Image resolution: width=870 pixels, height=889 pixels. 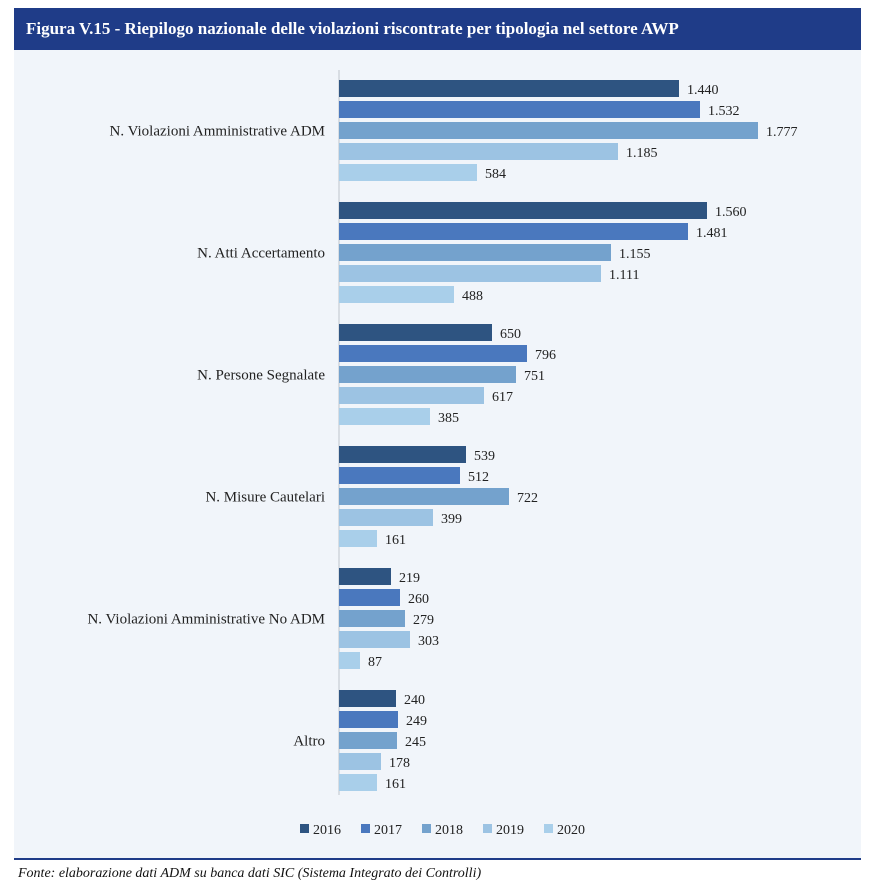 What do you see at coordinates (510, 334) in the screenshot?
I see `data-label: 650` at bounding box center [510, 334].